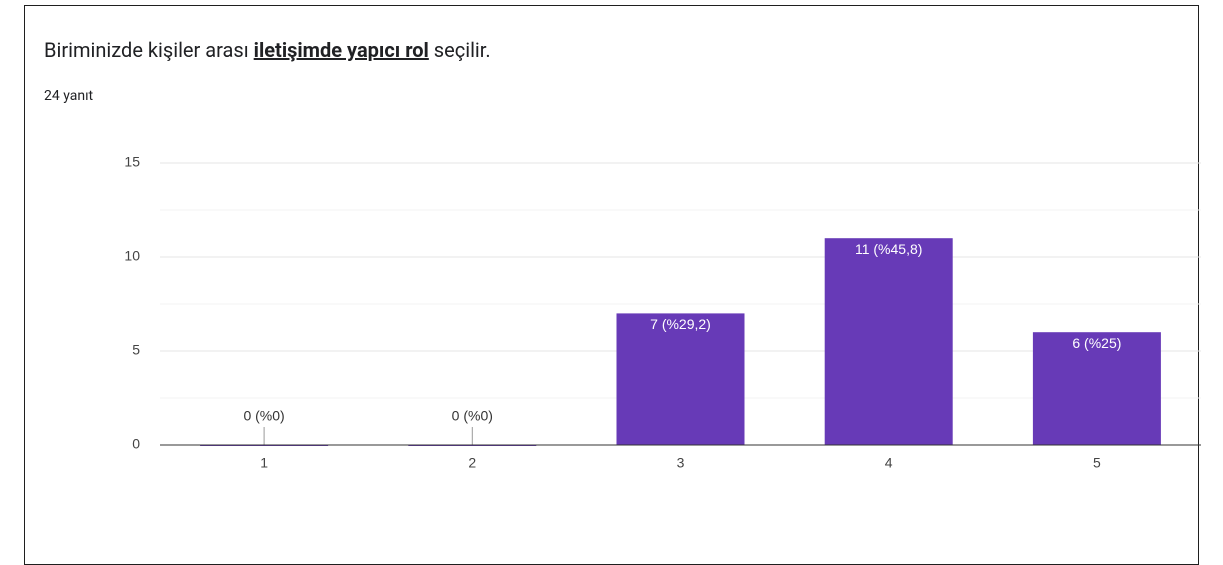 Image resolution: width=1223 pixels, height=565 pixels. What do you see at coordinates (472, 463) in the screenshot?
I see `x-tick-label: 2` at bounding box center [472, 463].